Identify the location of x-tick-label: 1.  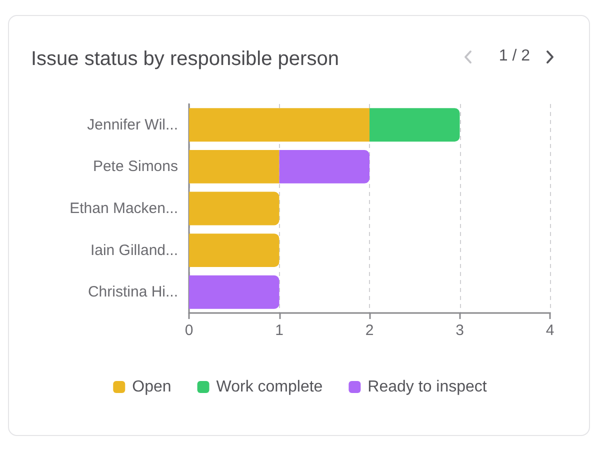
(279, 330).